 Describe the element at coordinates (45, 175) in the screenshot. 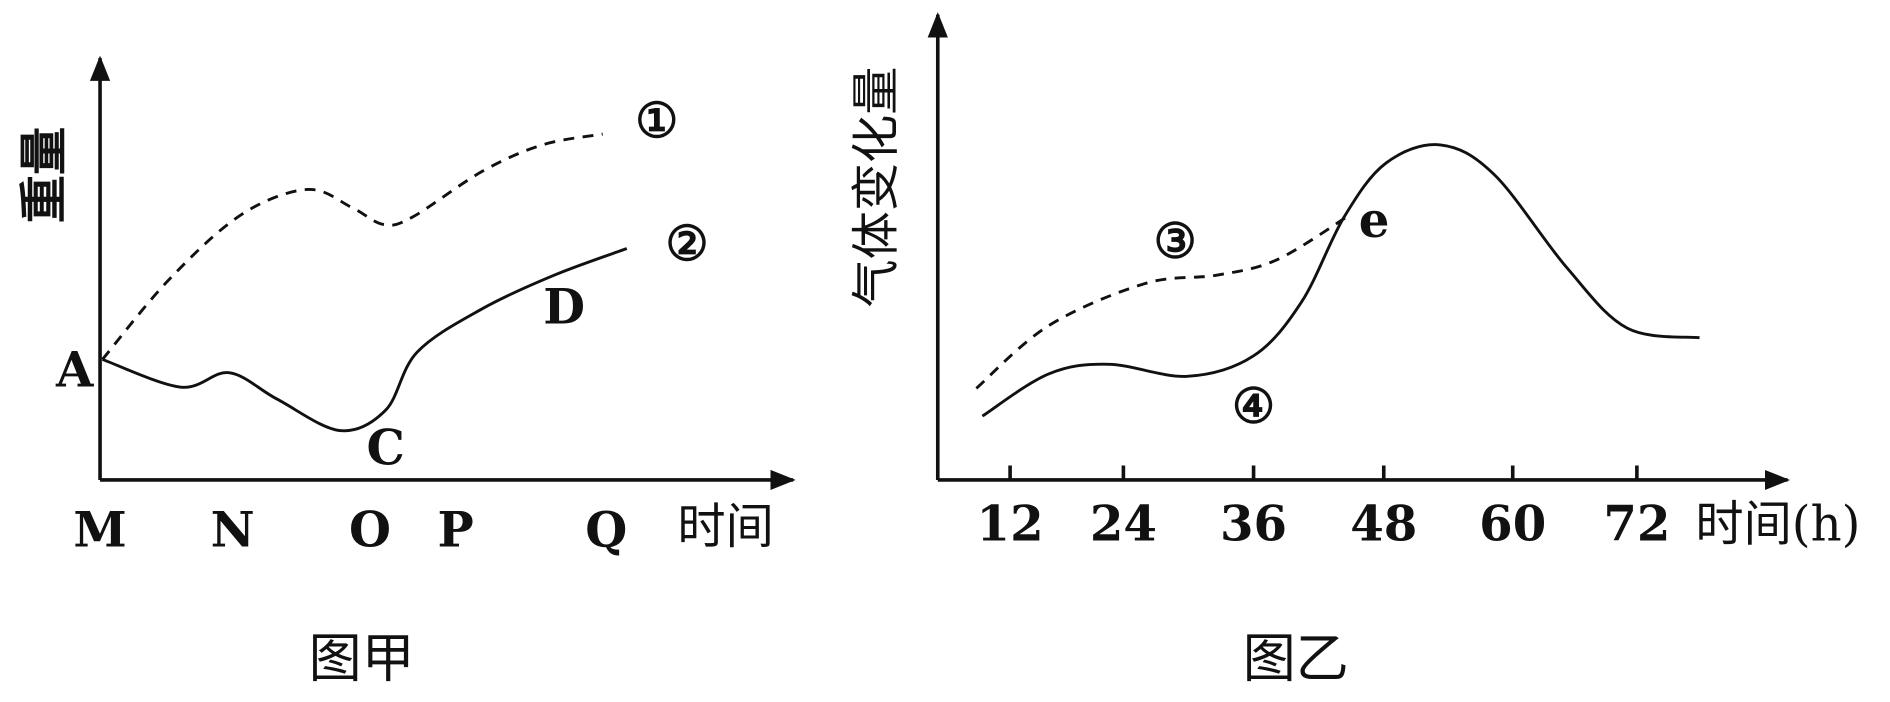

I see `y-label: 重量` at that location.